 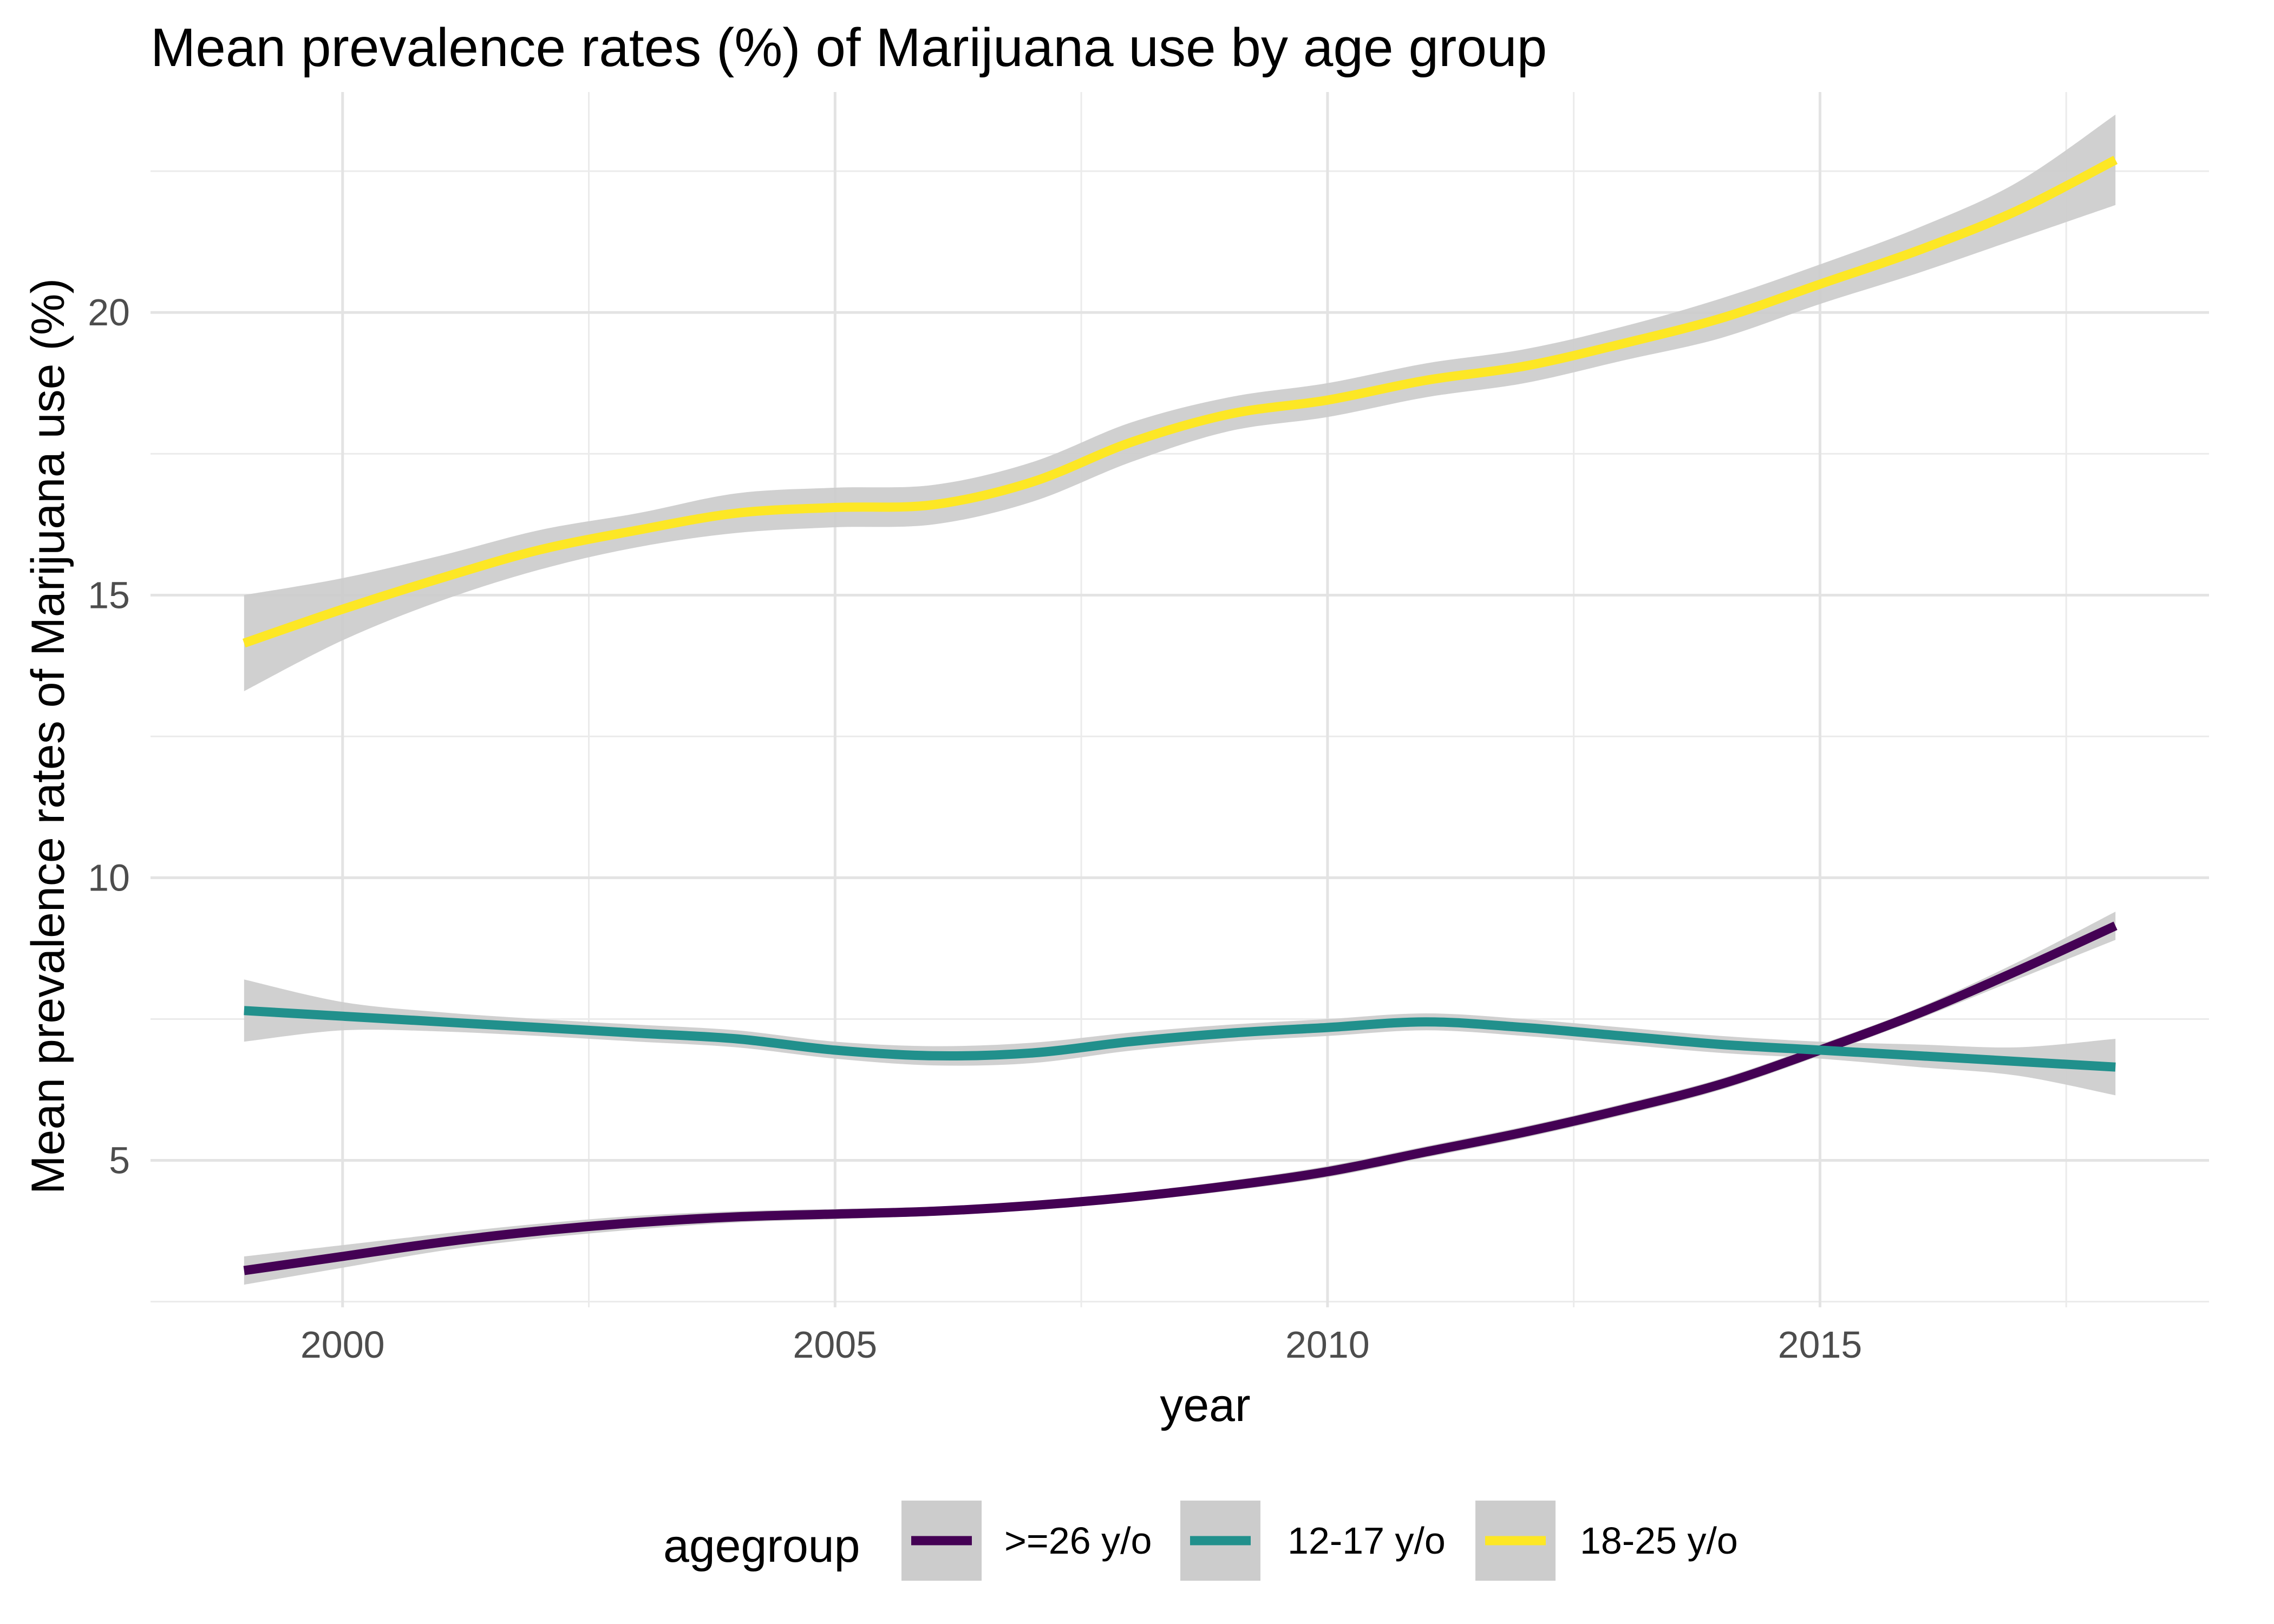 I want to click on y-tick-label: 20, so click(x=109, y=312).